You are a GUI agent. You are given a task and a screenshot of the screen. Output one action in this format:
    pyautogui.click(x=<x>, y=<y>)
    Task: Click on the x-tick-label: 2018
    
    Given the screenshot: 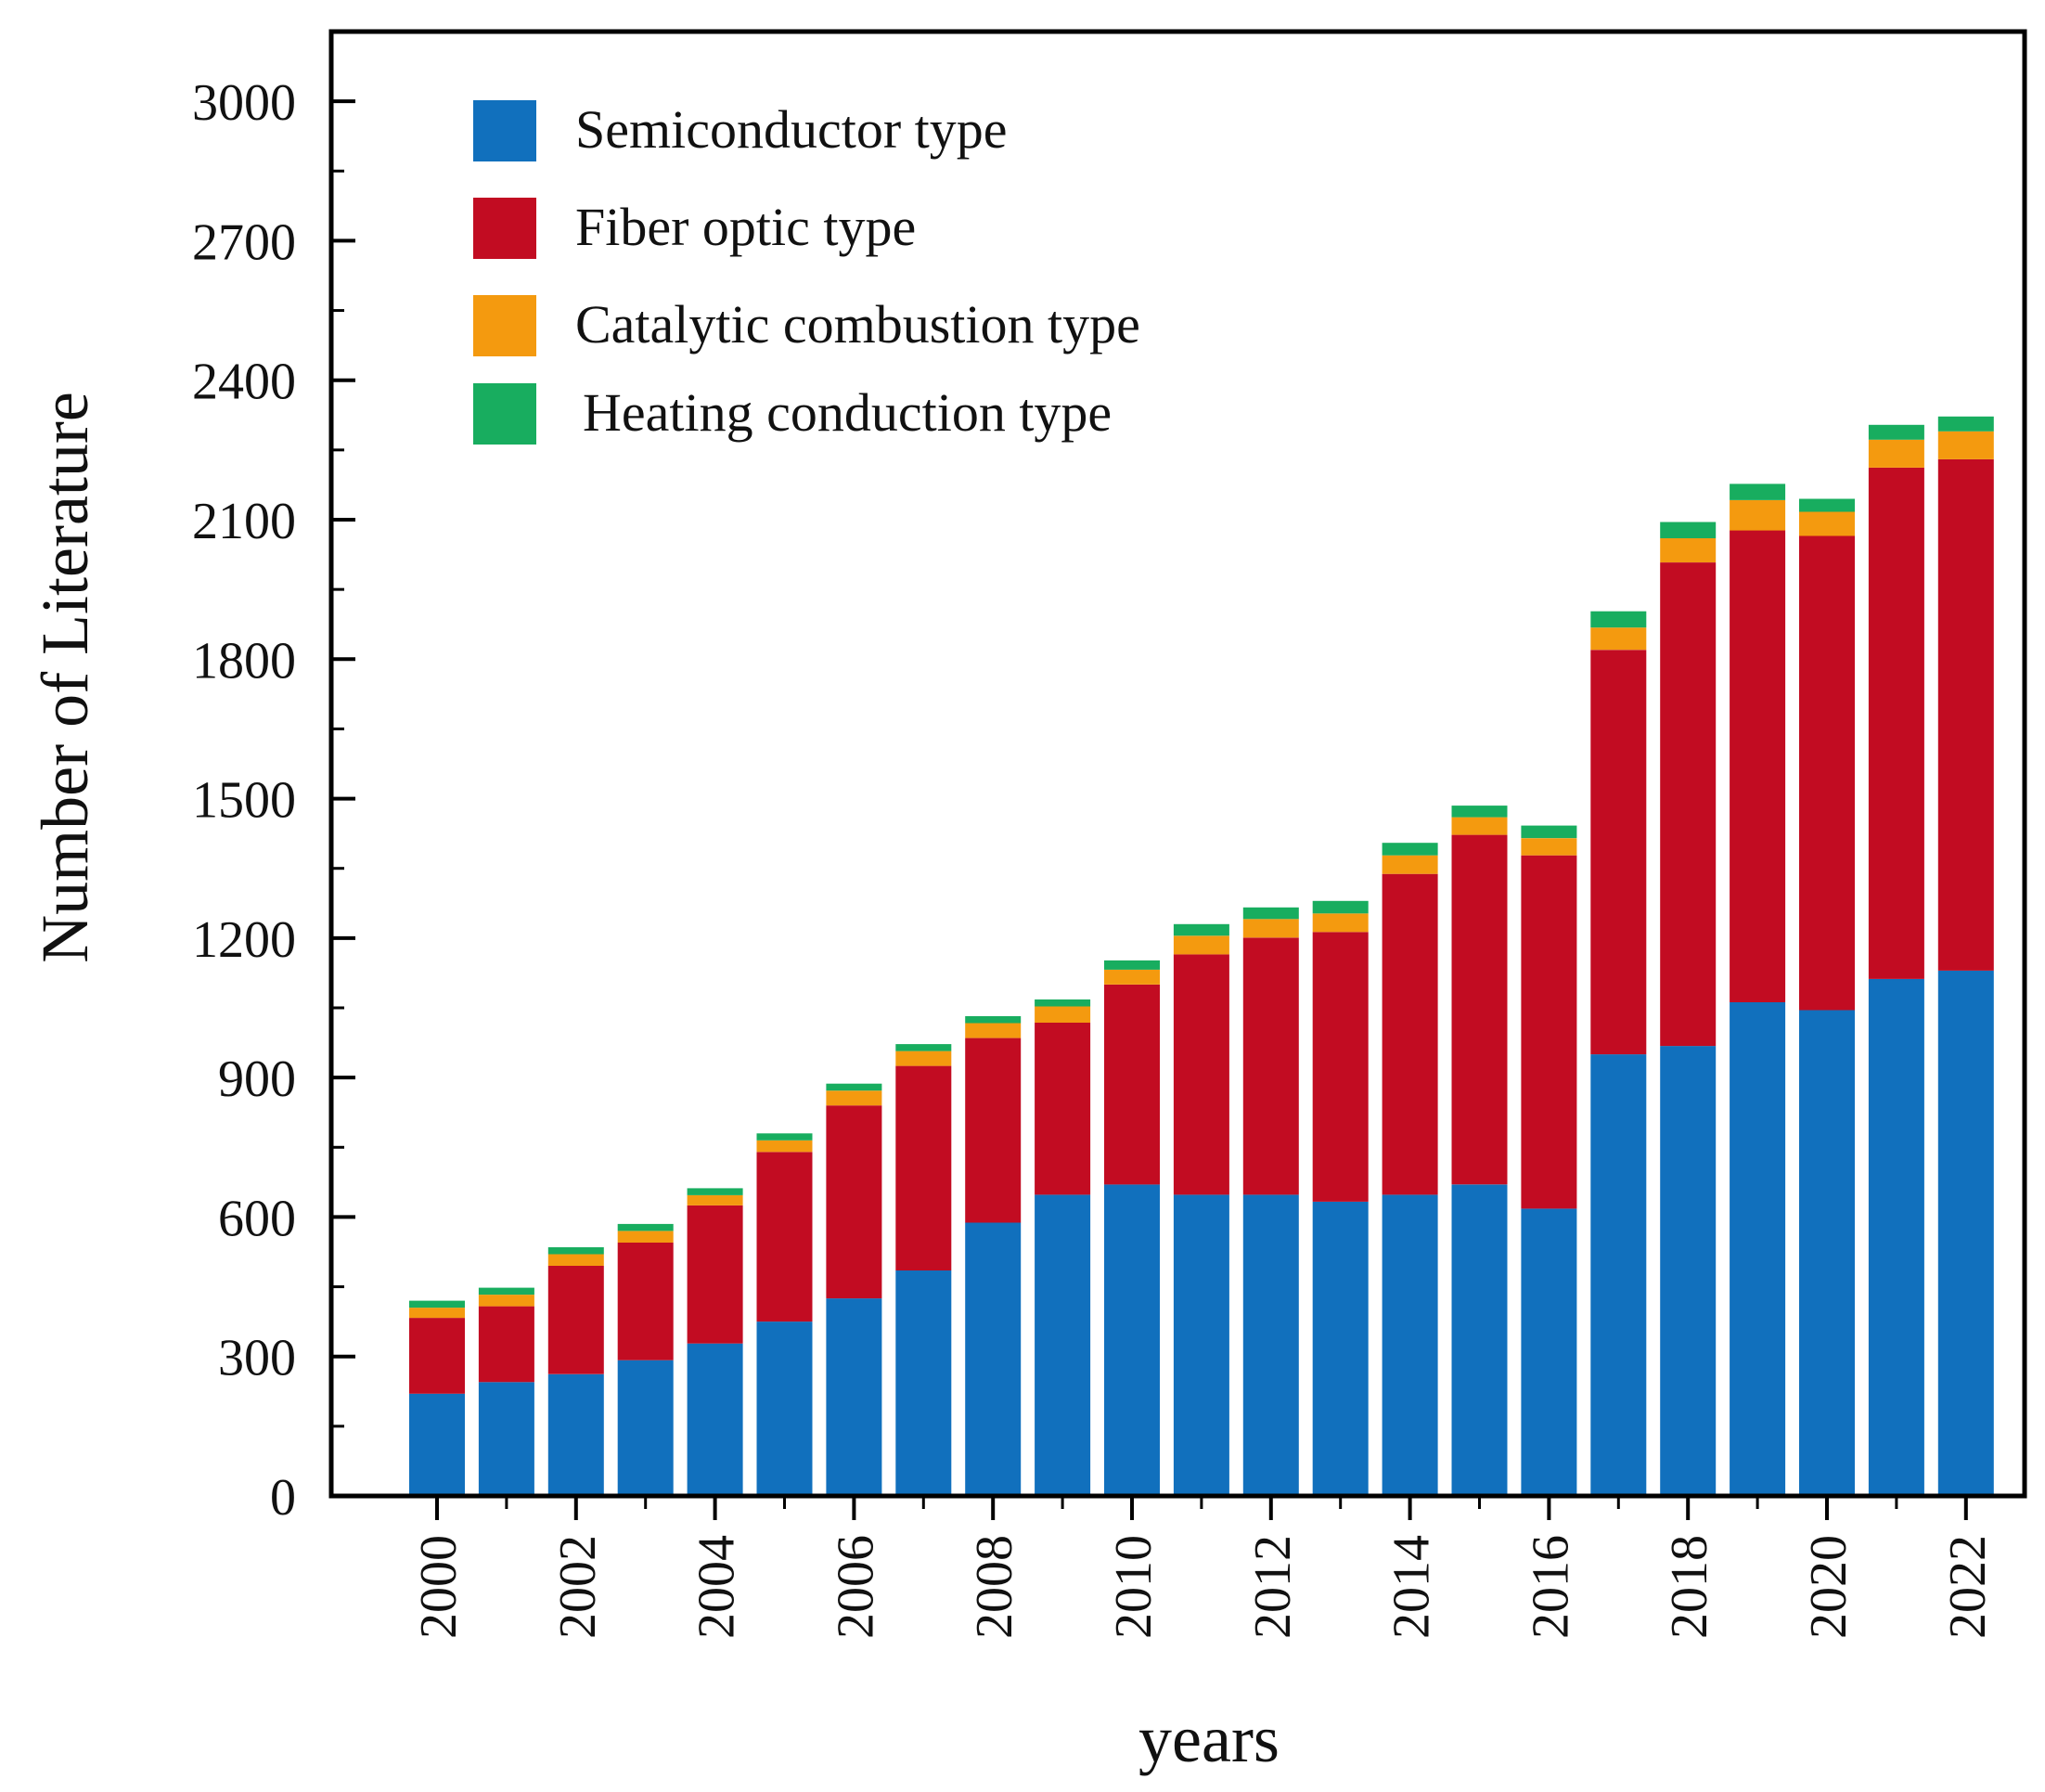 What is the action you would take?
    pyautogui.click(x=1689, y=1587)
    